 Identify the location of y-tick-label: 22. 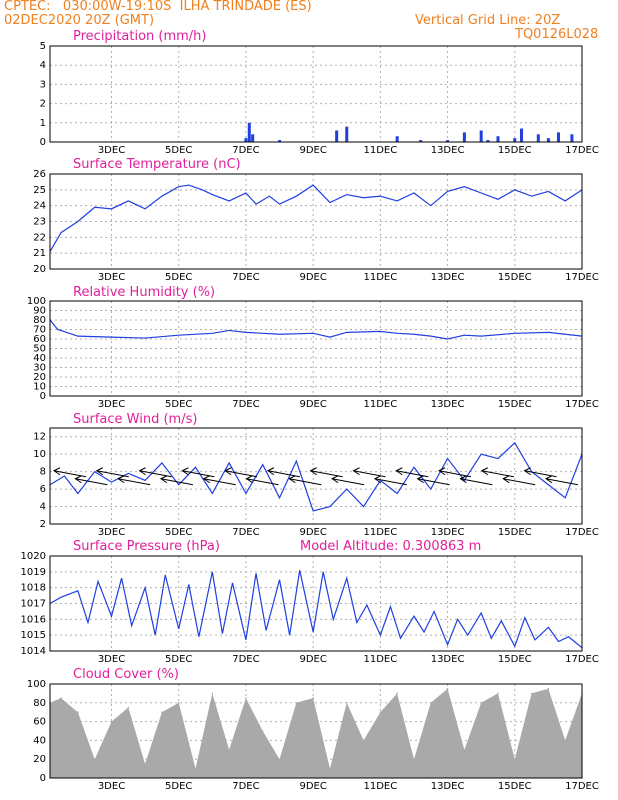
(39, 237).